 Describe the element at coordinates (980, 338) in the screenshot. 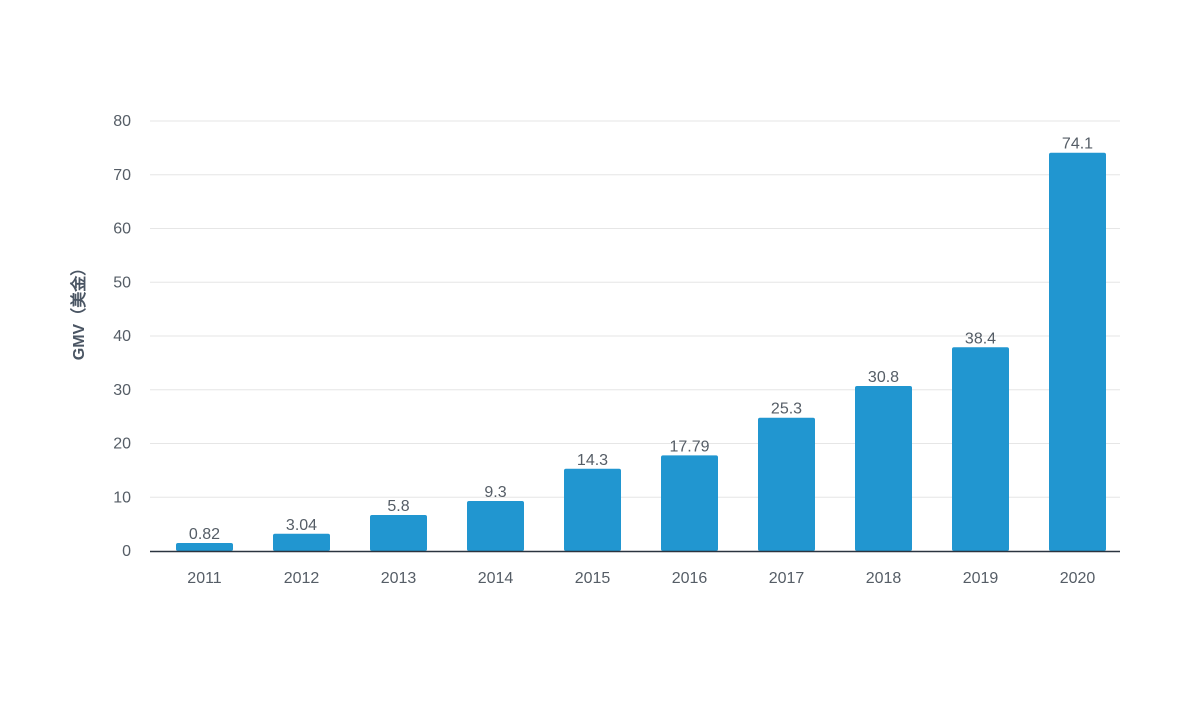

I see `data-label-2019: 38.4` at that location.